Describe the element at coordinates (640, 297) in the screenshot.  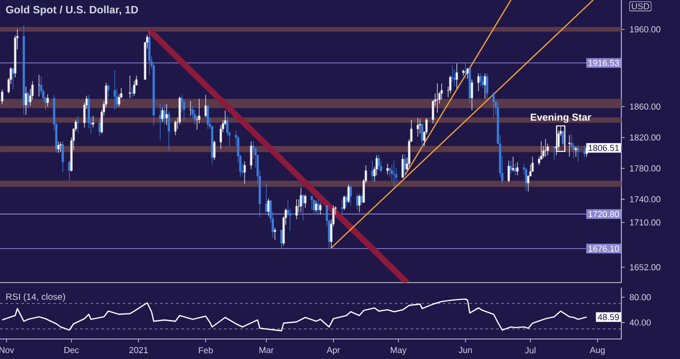
I see `y-tick-label: 80.00` at that location.